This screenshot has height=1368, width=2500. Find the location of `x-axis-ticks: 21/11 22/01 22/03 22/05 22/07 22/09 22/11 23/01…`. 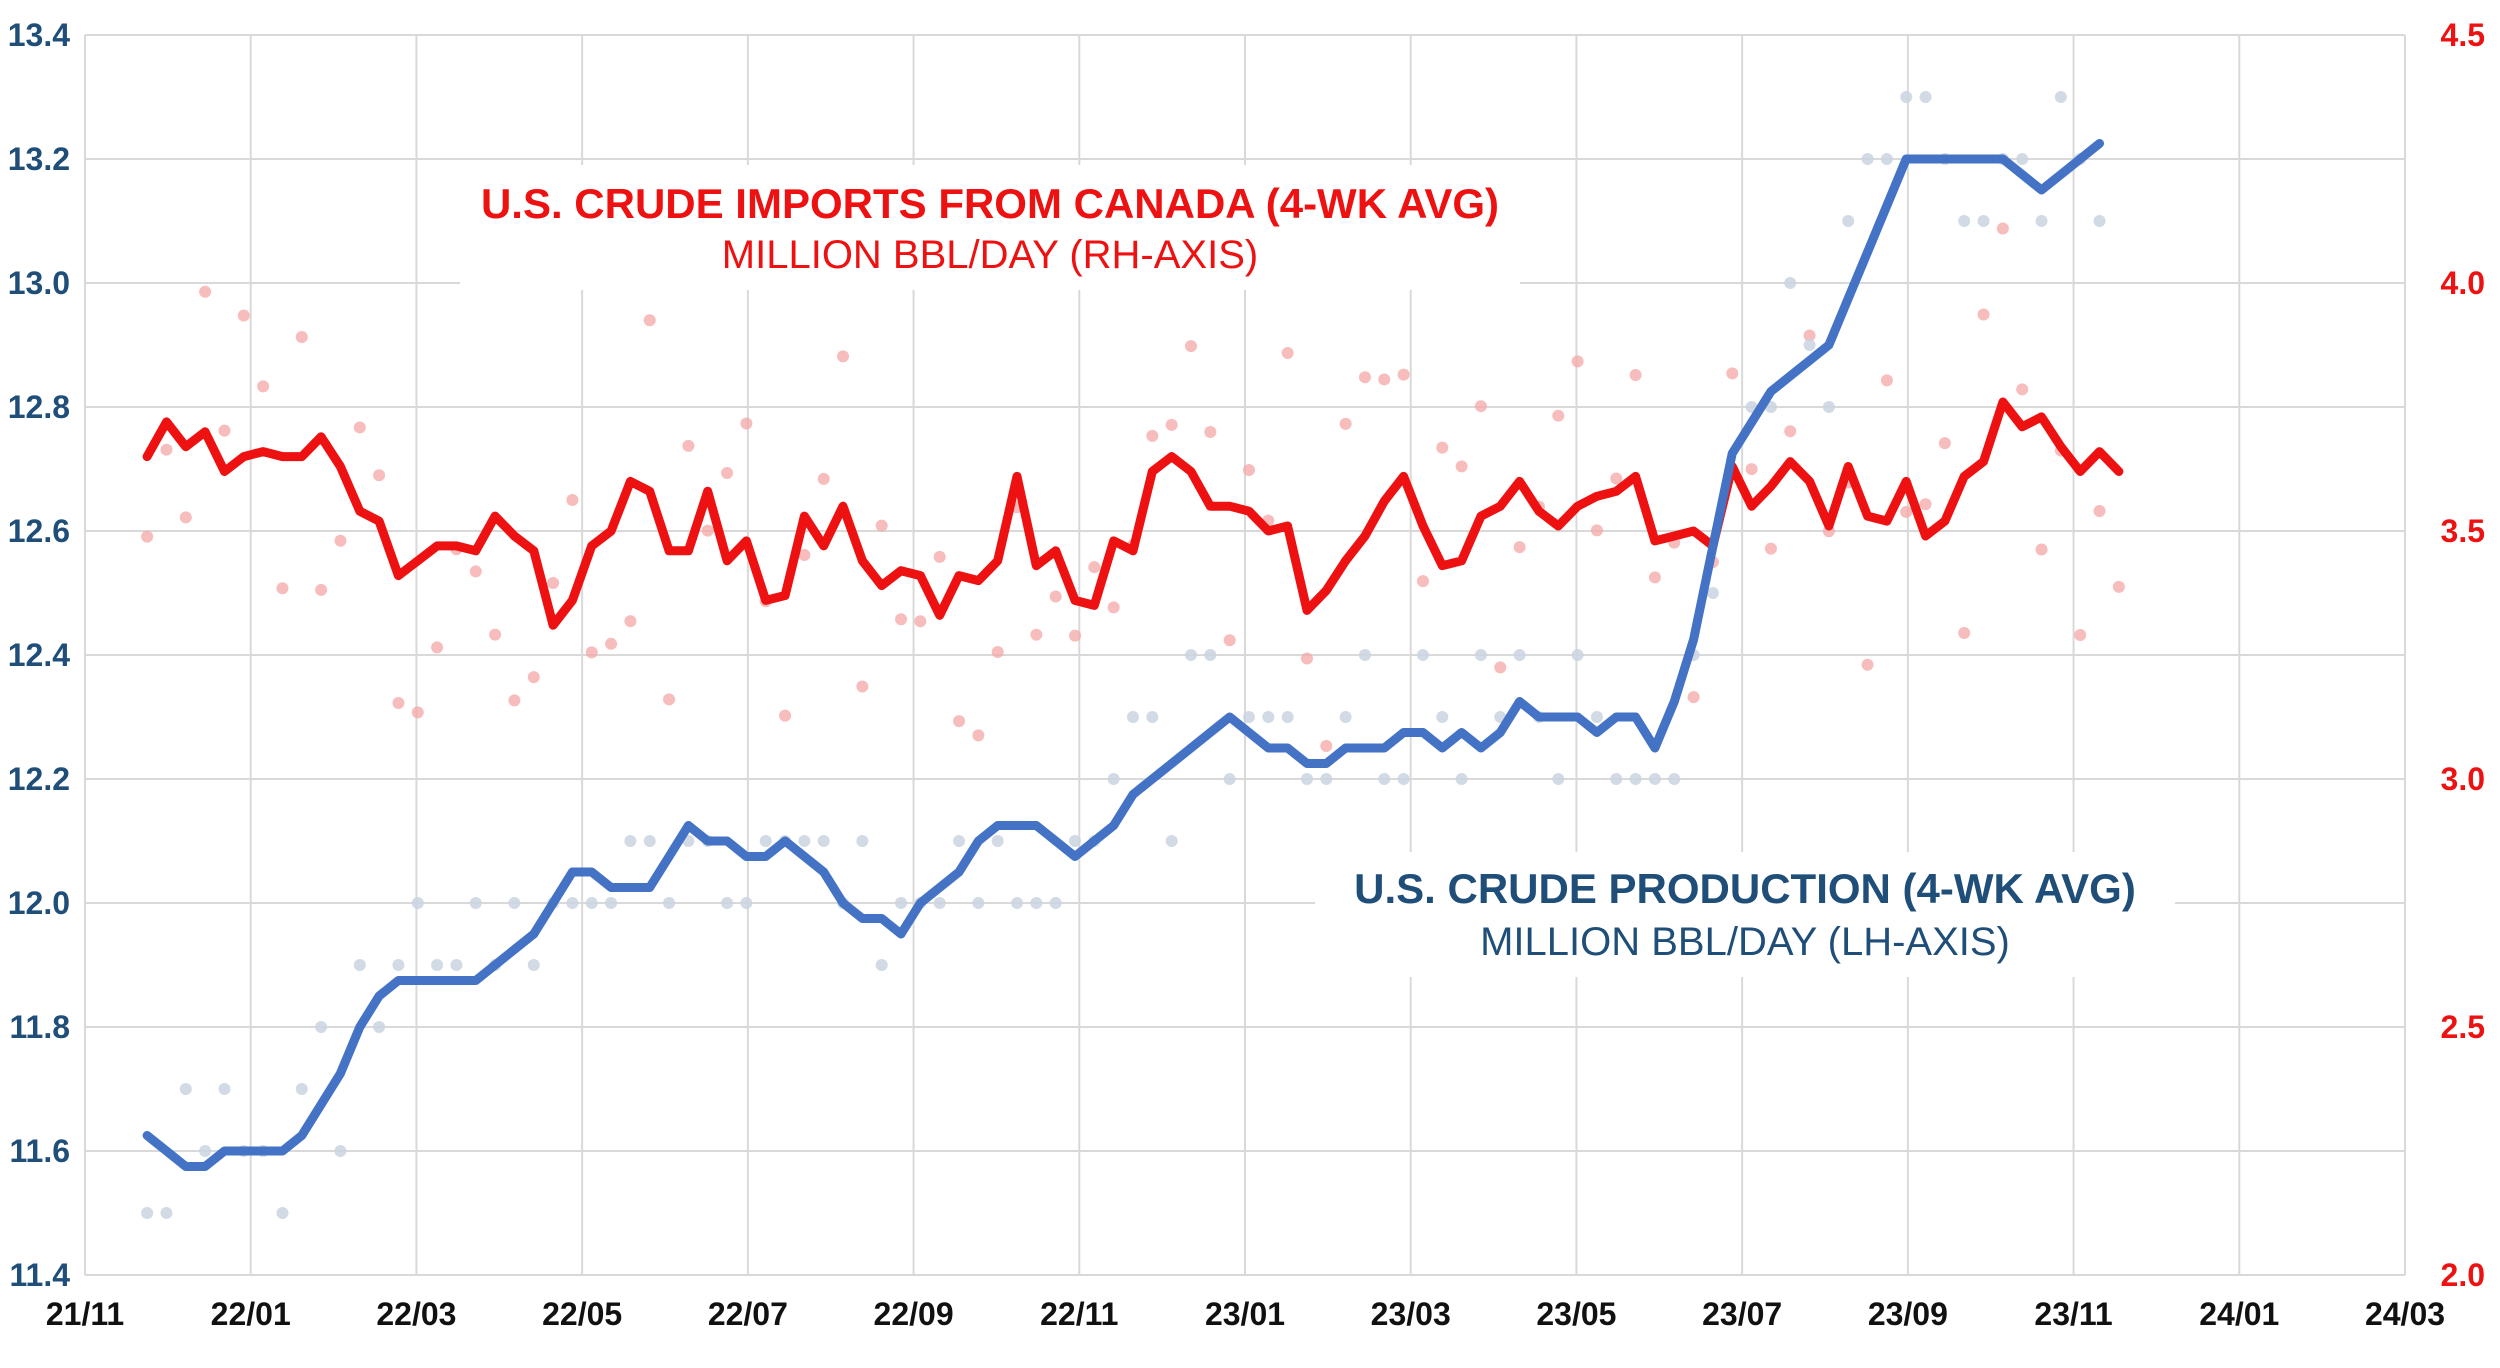

x-axis-ticks: 21/11 22/01 22/03 22/05 22/07 22/09 22/11 23/01… is located at coordinates (1245, 1314).